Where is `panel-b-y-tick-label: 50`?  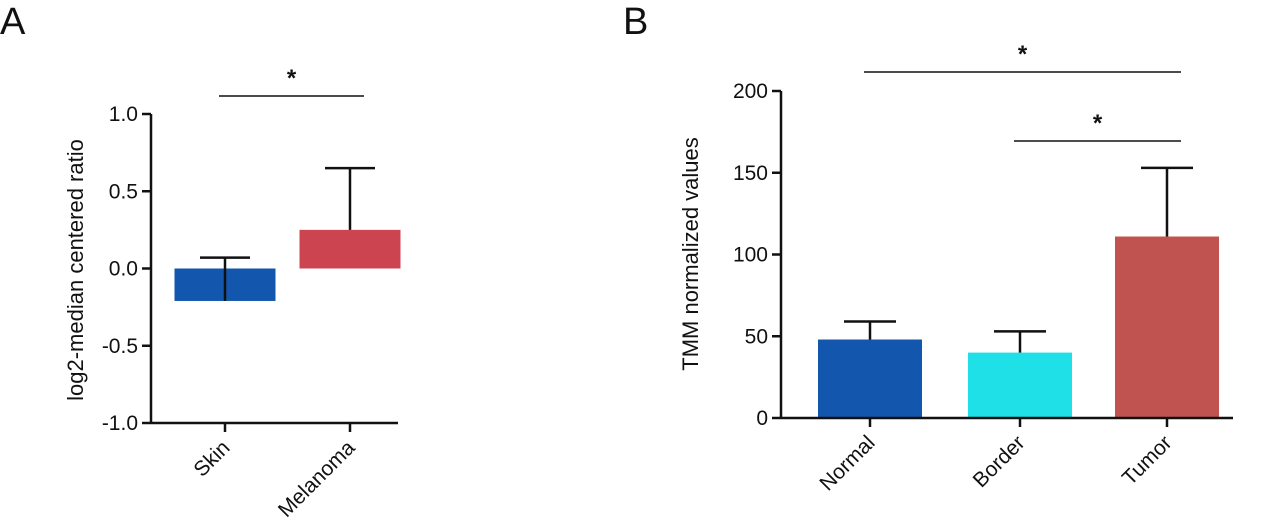 panel-b-y-tick-label: 50 is located at coordinates (756, 336).